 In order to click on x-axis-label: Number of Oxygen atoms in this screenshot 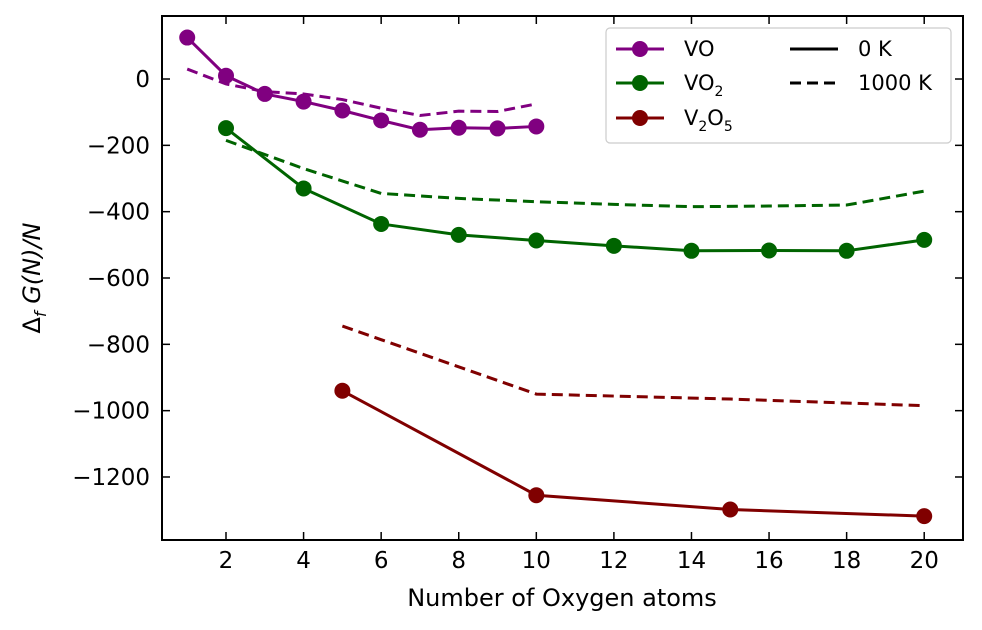, I will do `click(562, 598)`.